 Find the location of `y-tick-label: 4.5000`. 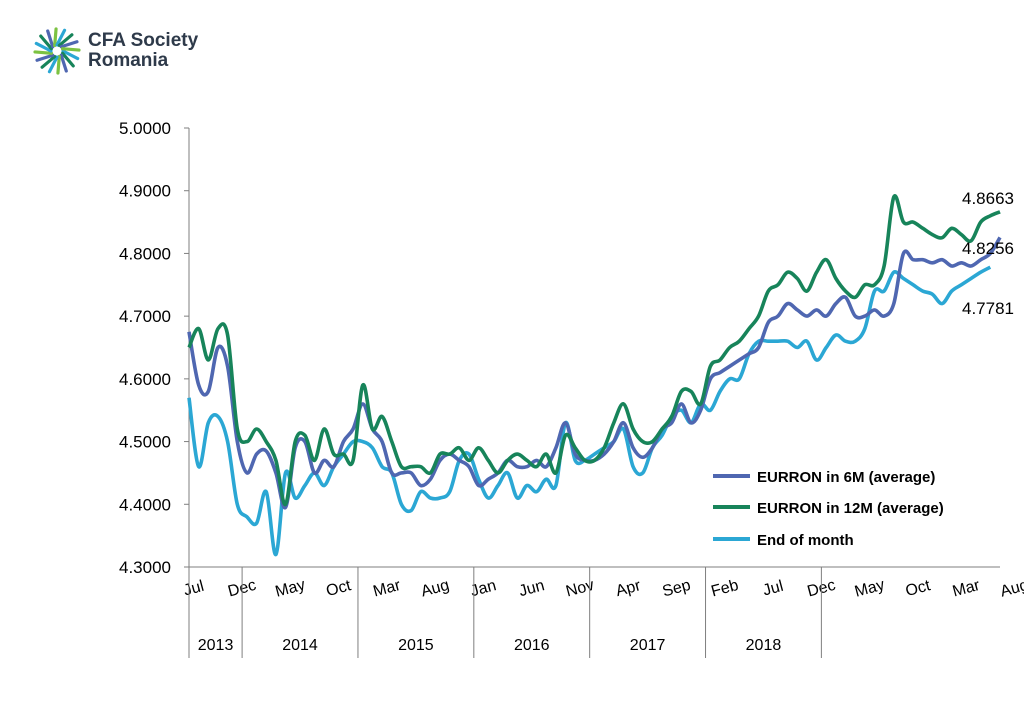

y-tick-label: 4.5000 is located at coordinates (145, 442).